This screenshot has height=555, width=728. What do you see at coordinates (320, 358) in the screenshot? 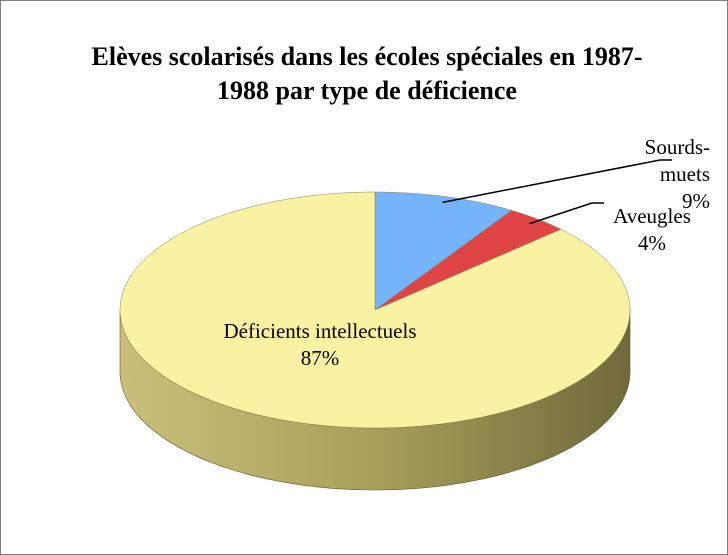
I see `value-label: 87%` at bounding box center [320, 358].